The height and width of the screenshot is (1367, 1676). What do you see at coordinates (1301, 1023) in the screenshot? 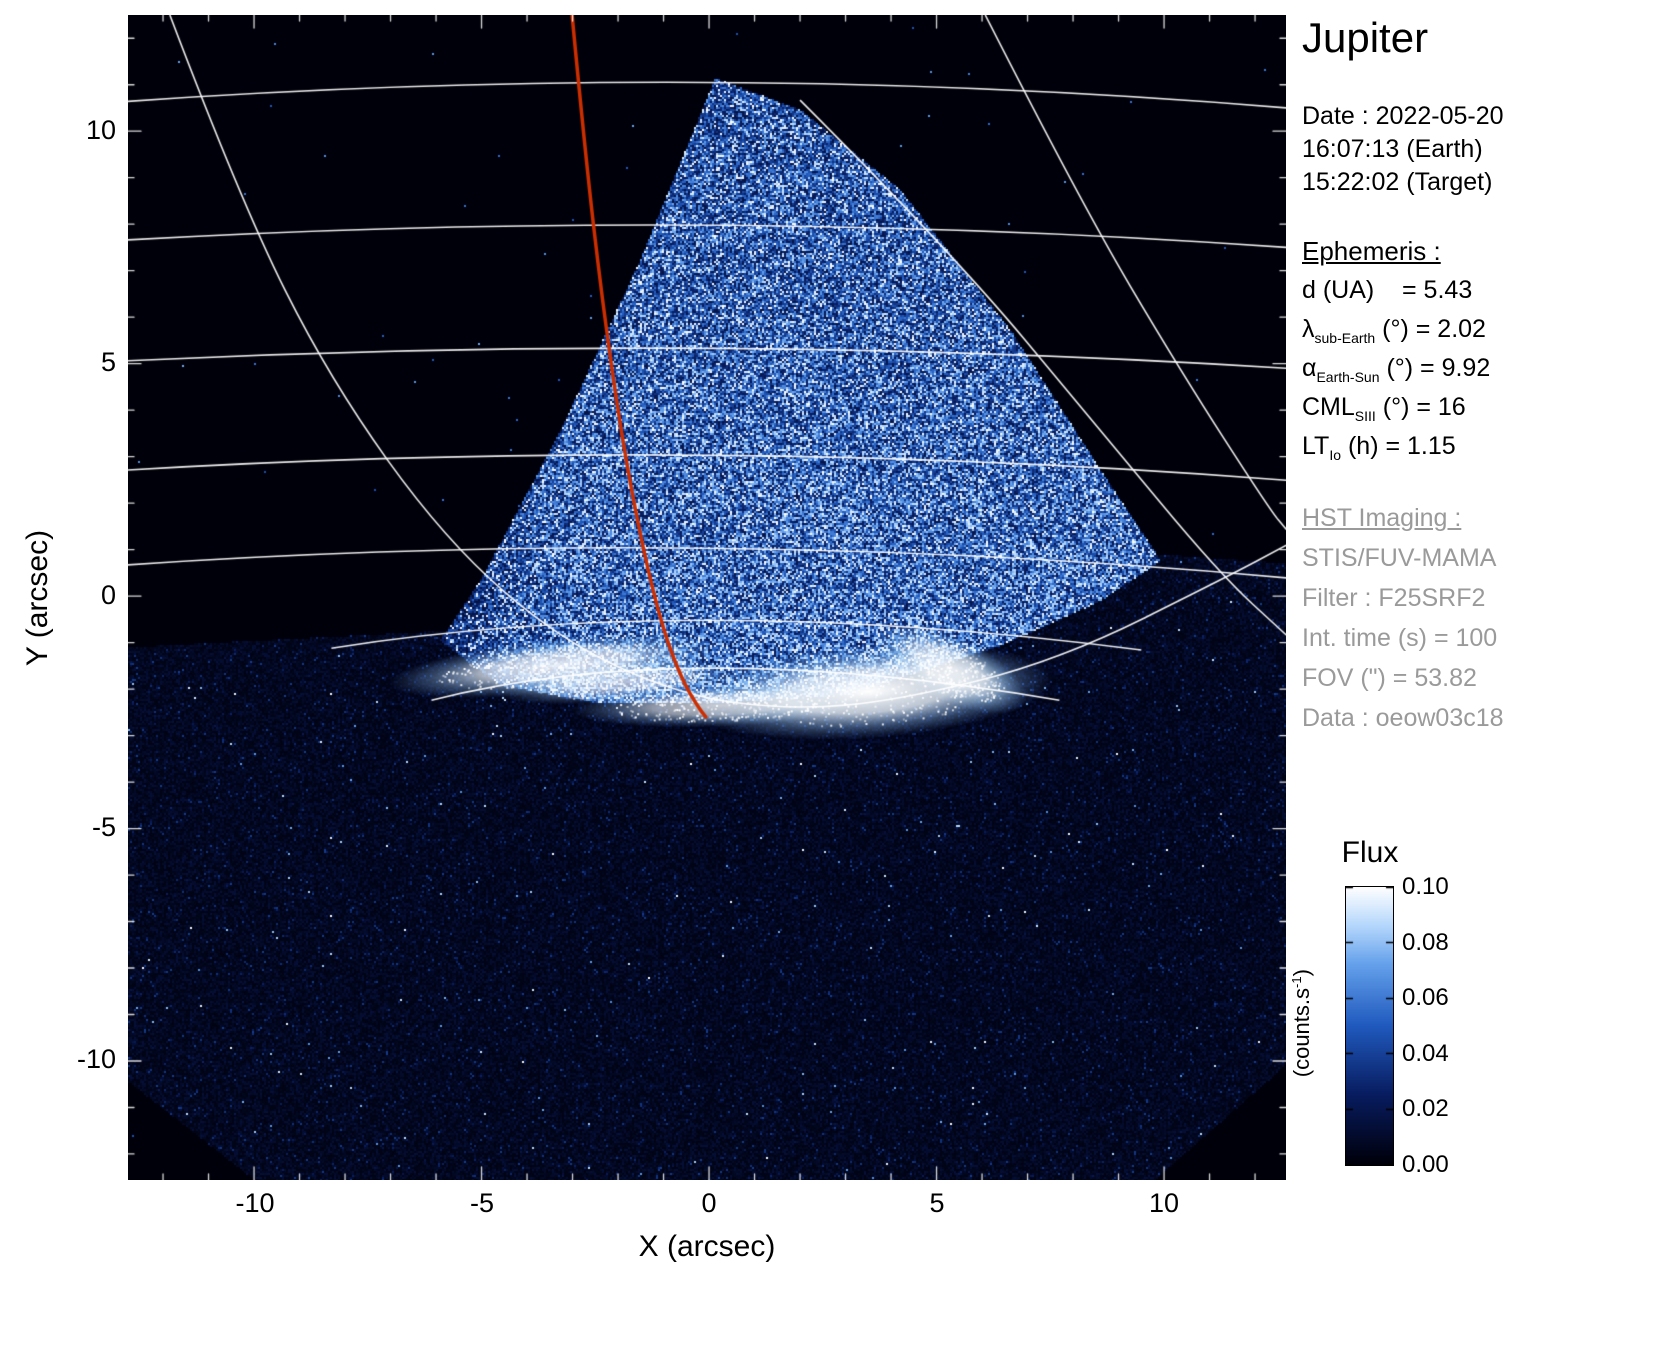
I see `colorbar-unit-label: (counts.s-1)` at bounding box center [1301, 1023].